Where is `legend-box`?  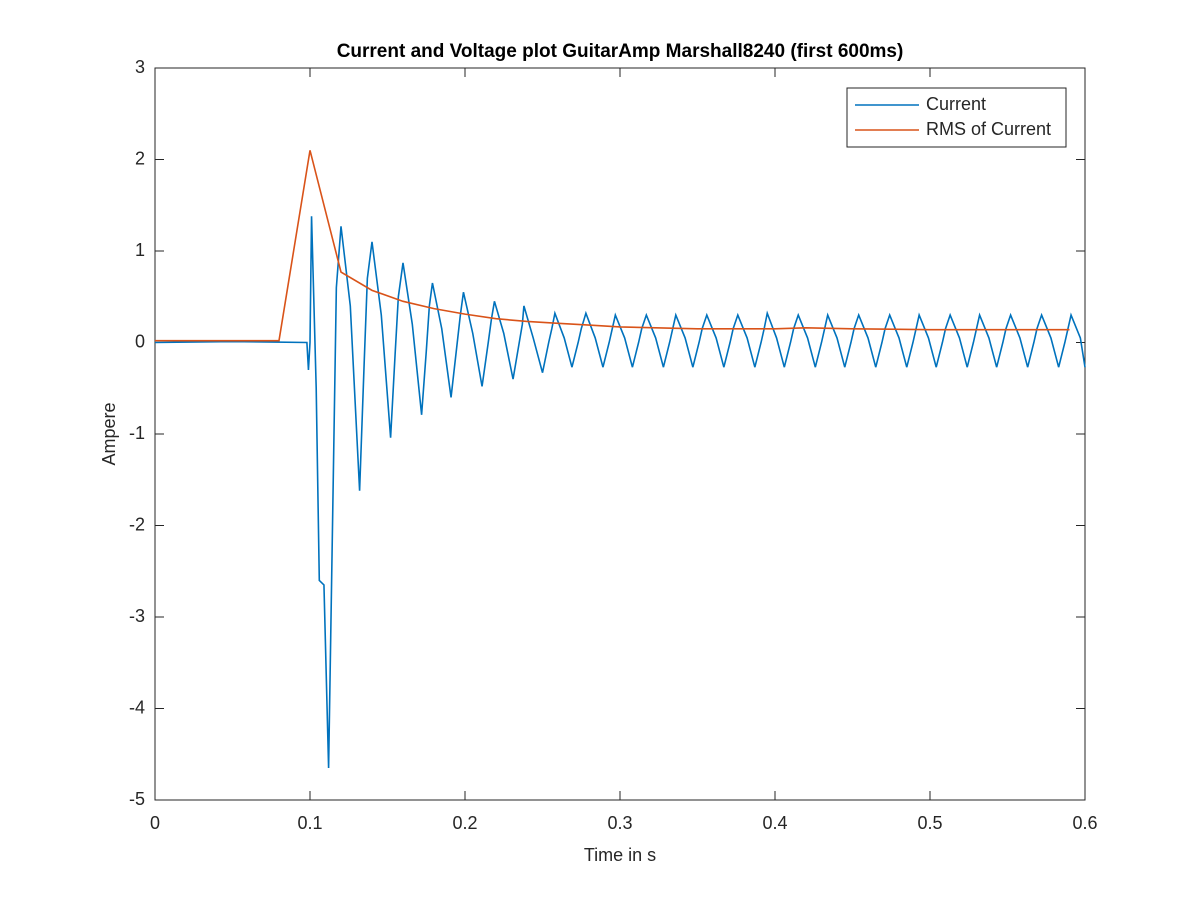
legend-box is located at coordinates (956, 117).